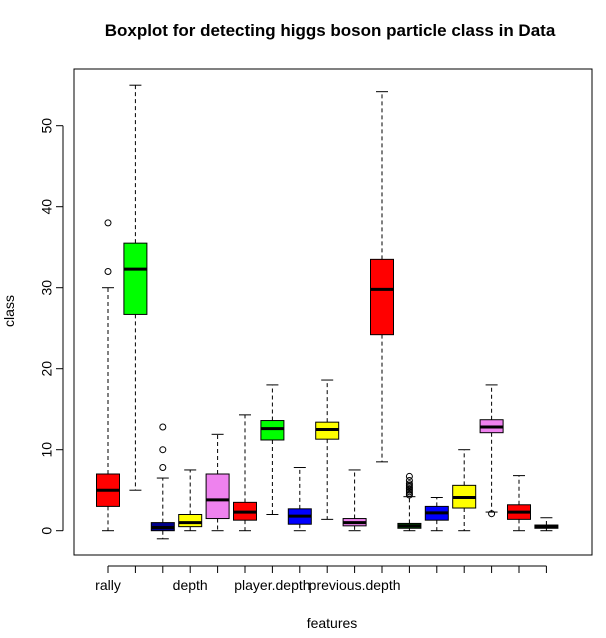 The image size is (606, 638). What do you see at coordinates (47, 531) in the screenshot?
I see `y-tick-label: 0` at bounding box center [47, 531].